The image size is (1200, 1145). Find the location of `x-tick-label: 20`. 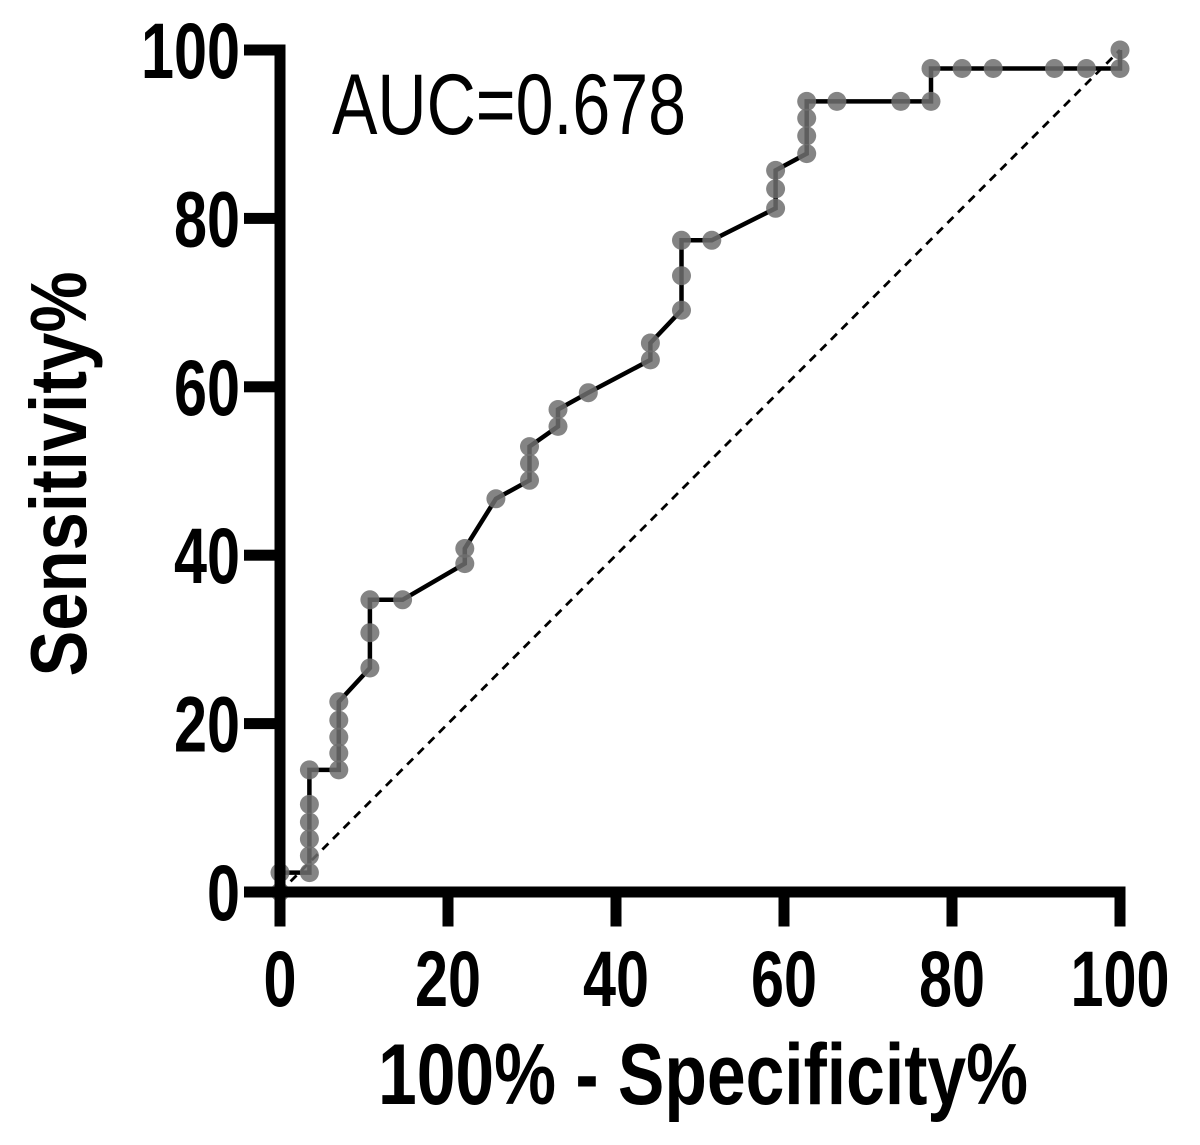

x-tick-label: 20 is located at coordinates (448, 978).